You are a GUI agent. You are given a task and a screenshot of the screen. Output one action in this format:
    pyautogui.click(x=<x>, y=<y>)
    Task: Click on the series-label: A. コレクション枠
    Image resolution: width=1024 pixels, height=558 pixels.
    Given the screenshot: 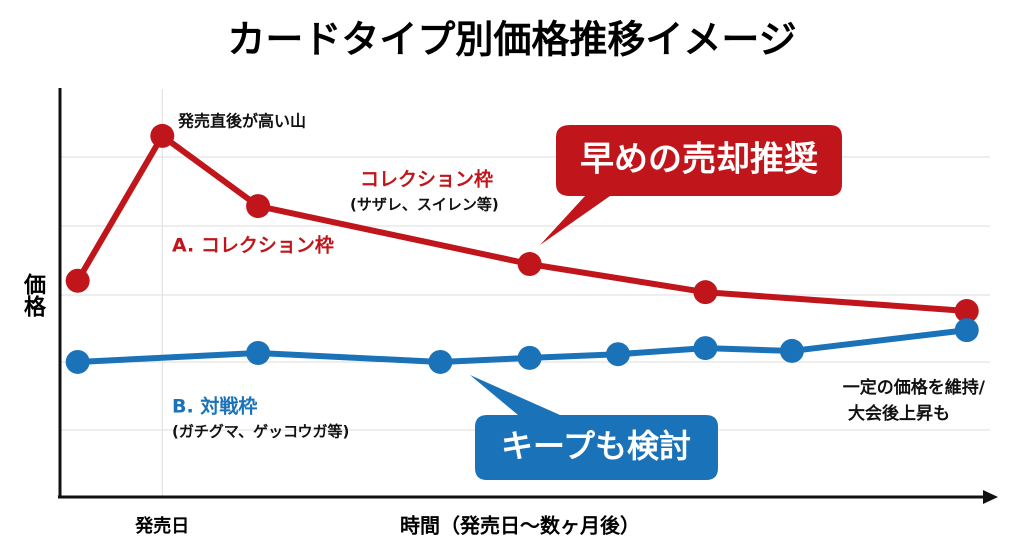 What is the action you would take?
    pyautogui.click(x=253, y=245)
    